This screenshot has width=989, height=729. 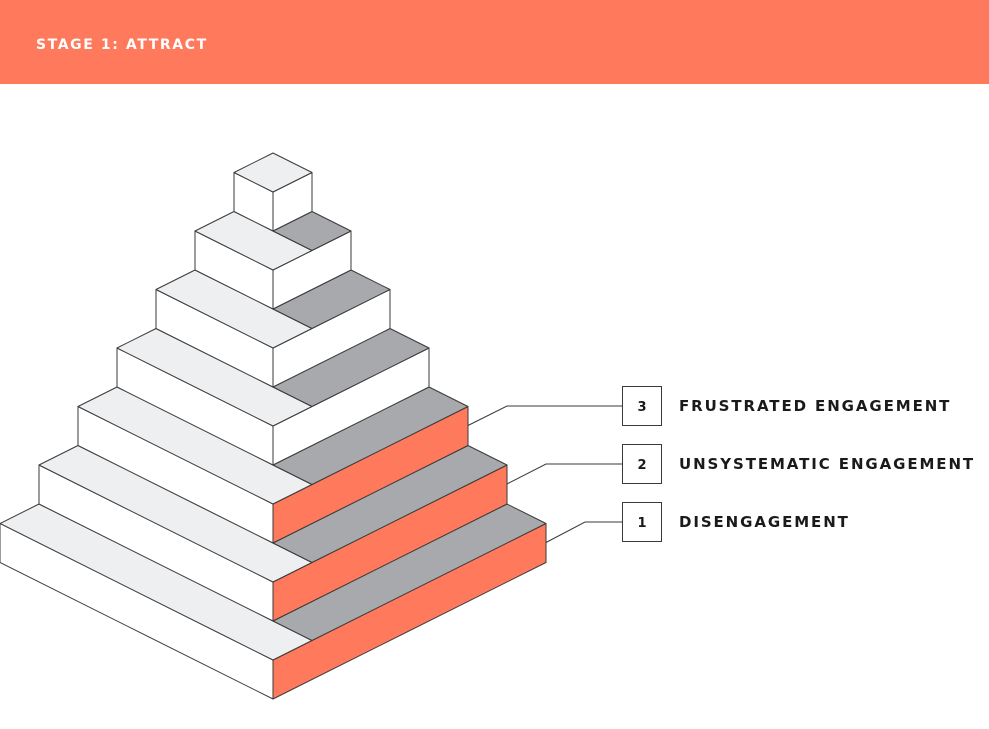 What do you see at coordinates (827, 464) in the screenshot?
I see `legend-label-unsystematic-engagement: UNSYSTEMATIC ENGAGEMENT` at bounding box center [827, 464].